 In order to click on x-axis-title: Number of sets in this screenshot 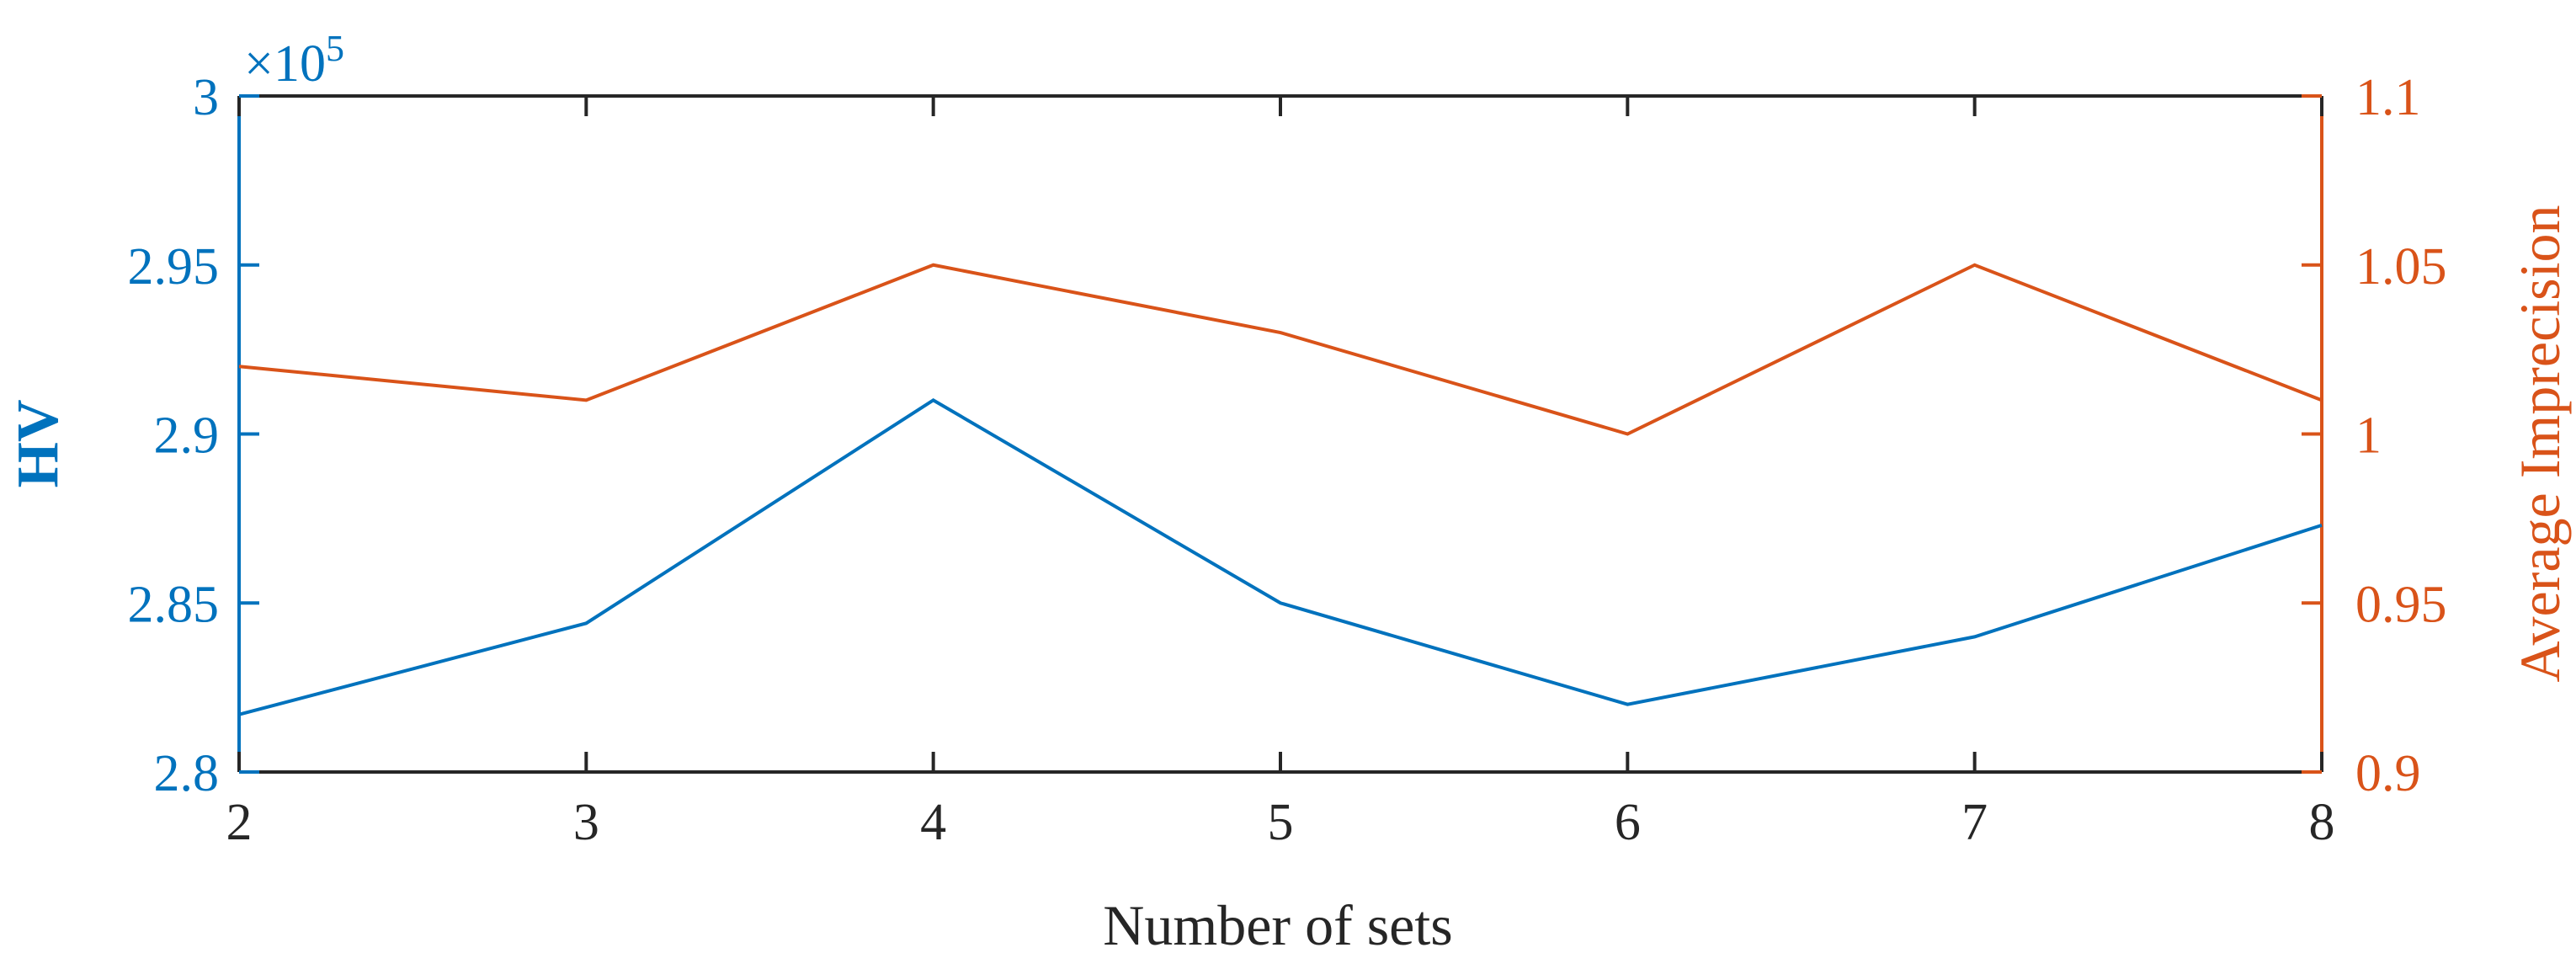, I will do `click(1278, 925)`.